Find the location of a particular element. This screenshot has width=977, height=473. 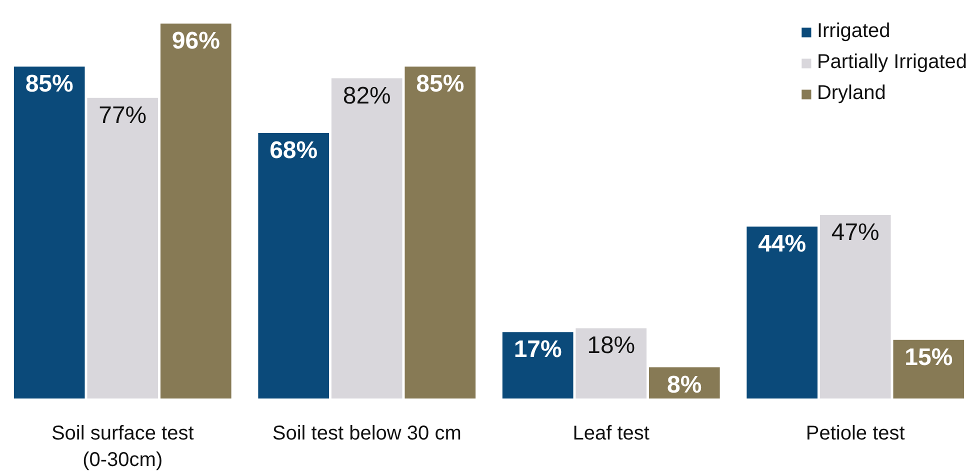

data-label: 47% is located at coordinates (855, 232).